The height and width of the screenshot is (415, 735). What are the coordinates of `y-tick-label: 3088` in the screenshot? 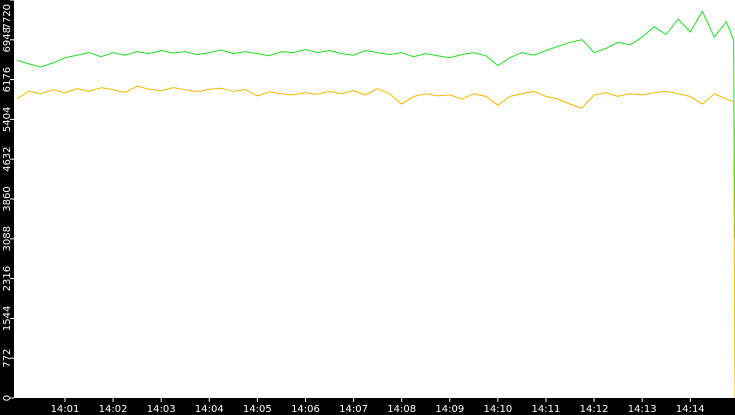 It's located at (7, 238).